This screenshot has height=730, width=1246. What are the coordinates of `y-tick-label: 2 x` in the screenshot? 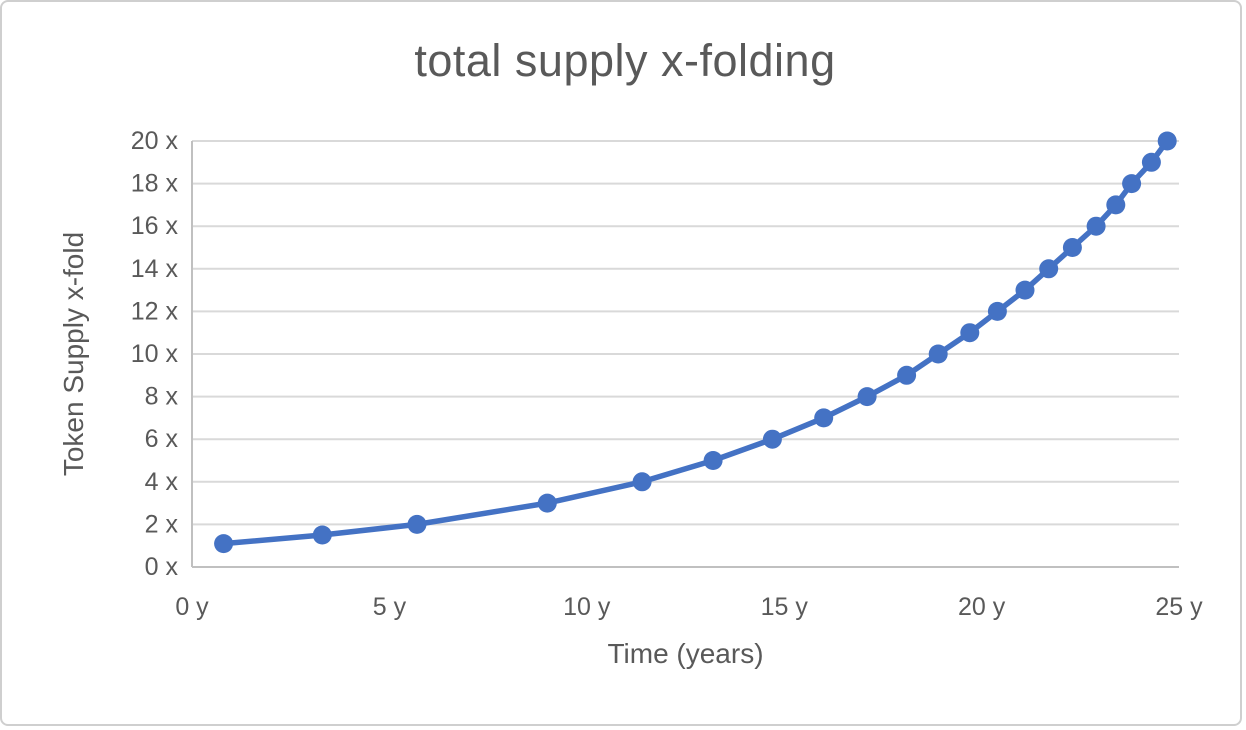 It's located at (162, 524).